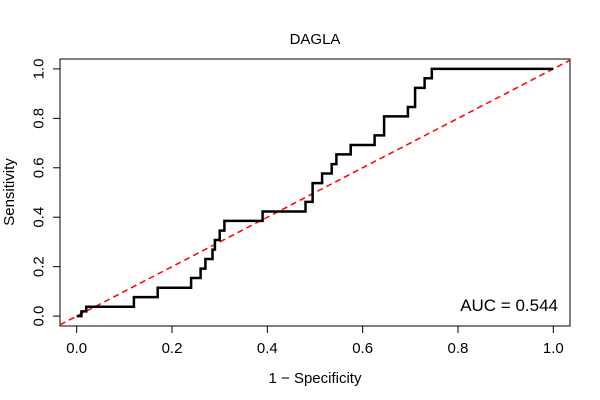  Describe the element at coordinates (362, 348) in the screenshot. I see `x-tick-label: 0.6` at that location.